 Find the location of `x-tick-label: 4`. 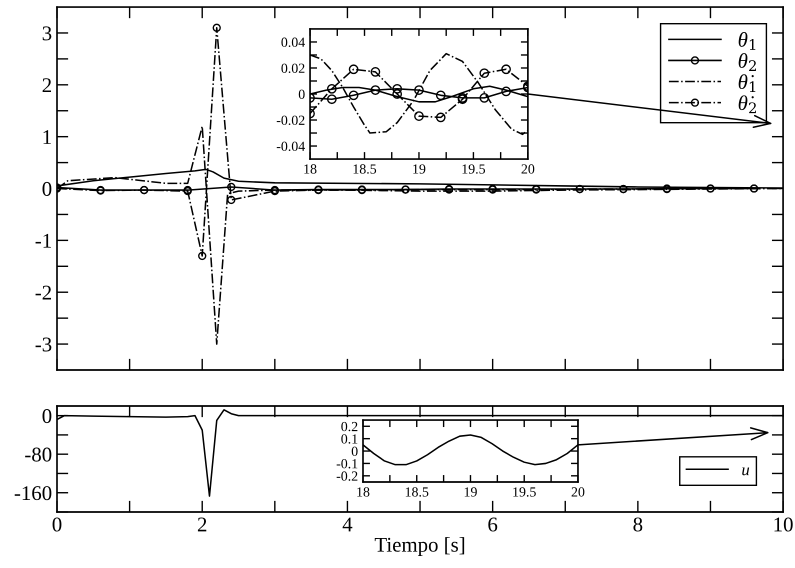

x-tick-label: 4 is located at coordinates (347, 525).